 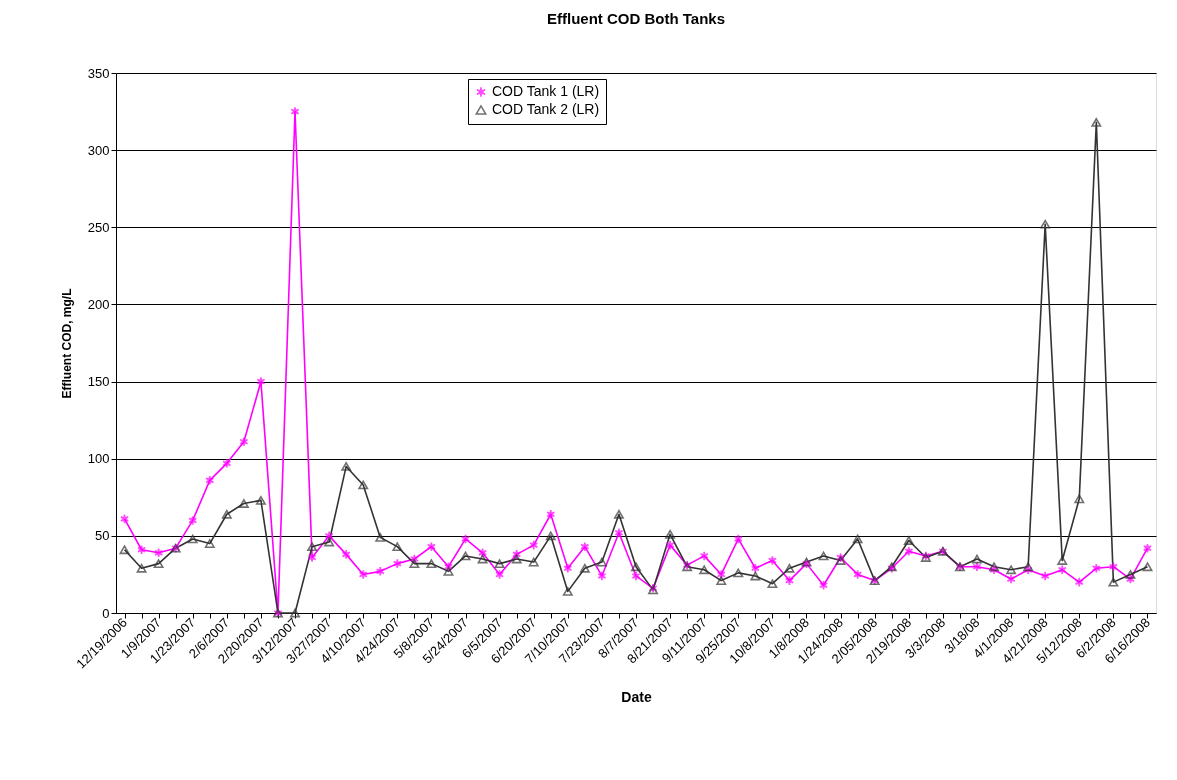 What do you see at coordinates (636, 697) in the screenshot?
I see `x-axis-title: Date` at bounding box center [636, 697].